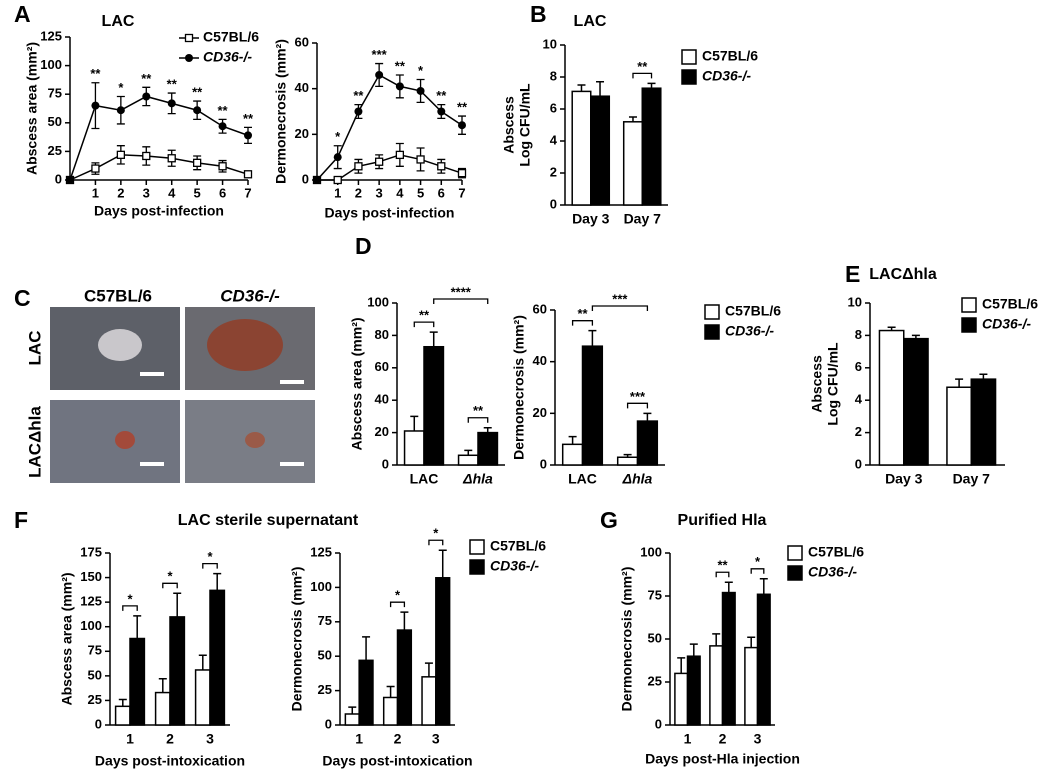 Image resolution: width=1050 pixels, height=782 pixels. Describe the element at coordinates (250, 295) in the screenshot. I see `photo-column-label: CD36-/-` at that location.